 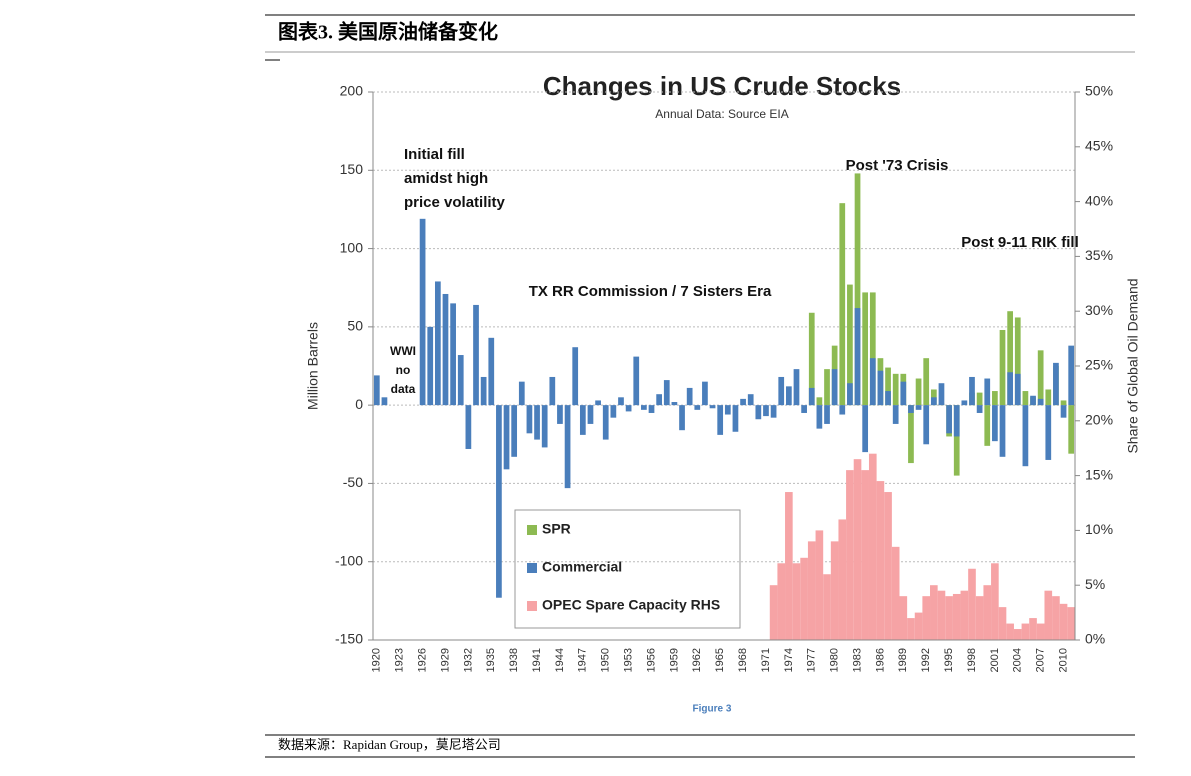 What do you see at coordinates (835, 660) in the screenshot?
I see `x-tick-label: 1980` at bounding box center [835, 660].